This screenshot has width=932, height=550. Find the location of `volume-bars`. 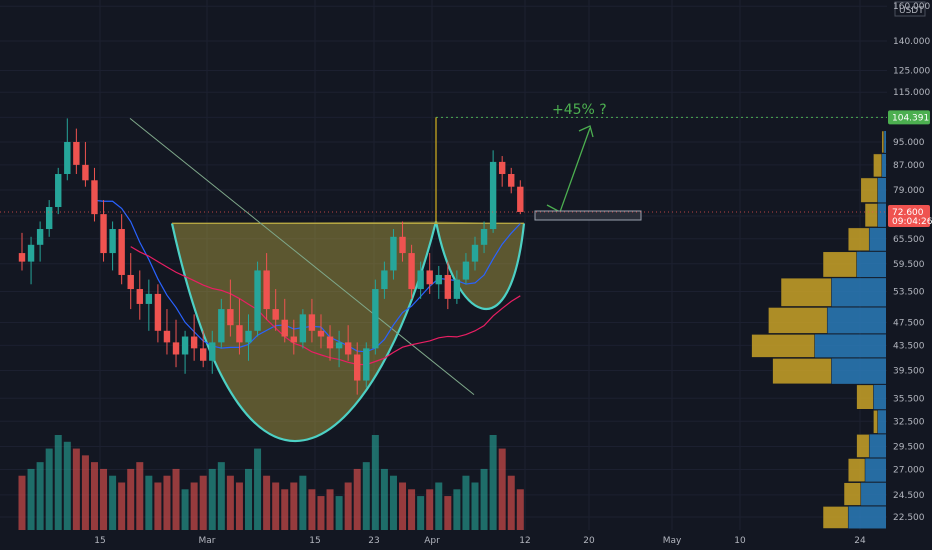

volume-bars is located at coordinates (271, 482).